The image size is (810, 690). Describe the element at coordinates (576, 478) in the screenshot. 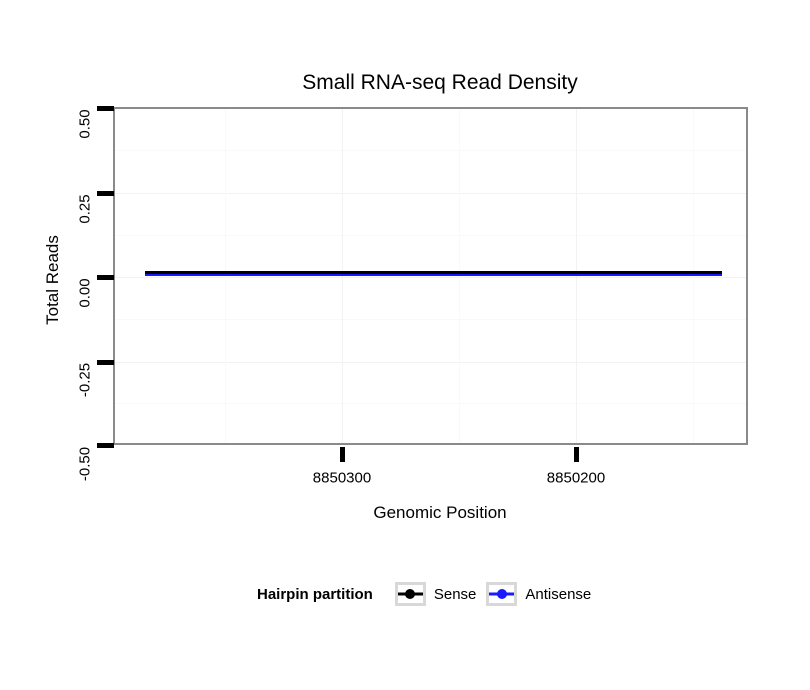

I see `x-tick-label: 8850200` at that location.